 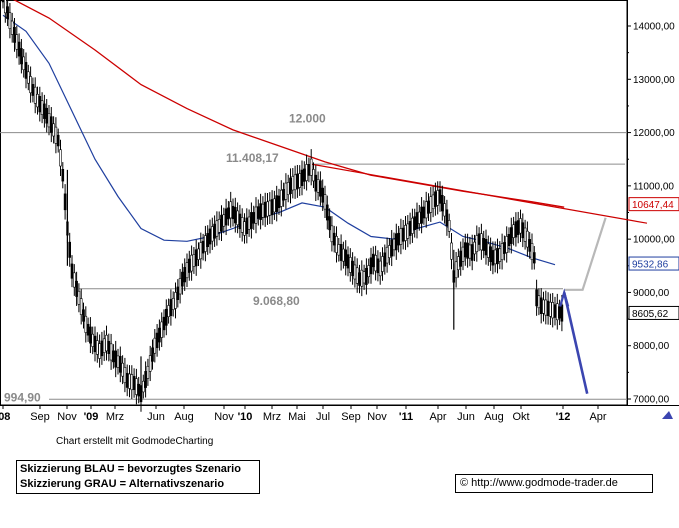 I want to click on x-tick-label: '12, so click(x=563, y=417).